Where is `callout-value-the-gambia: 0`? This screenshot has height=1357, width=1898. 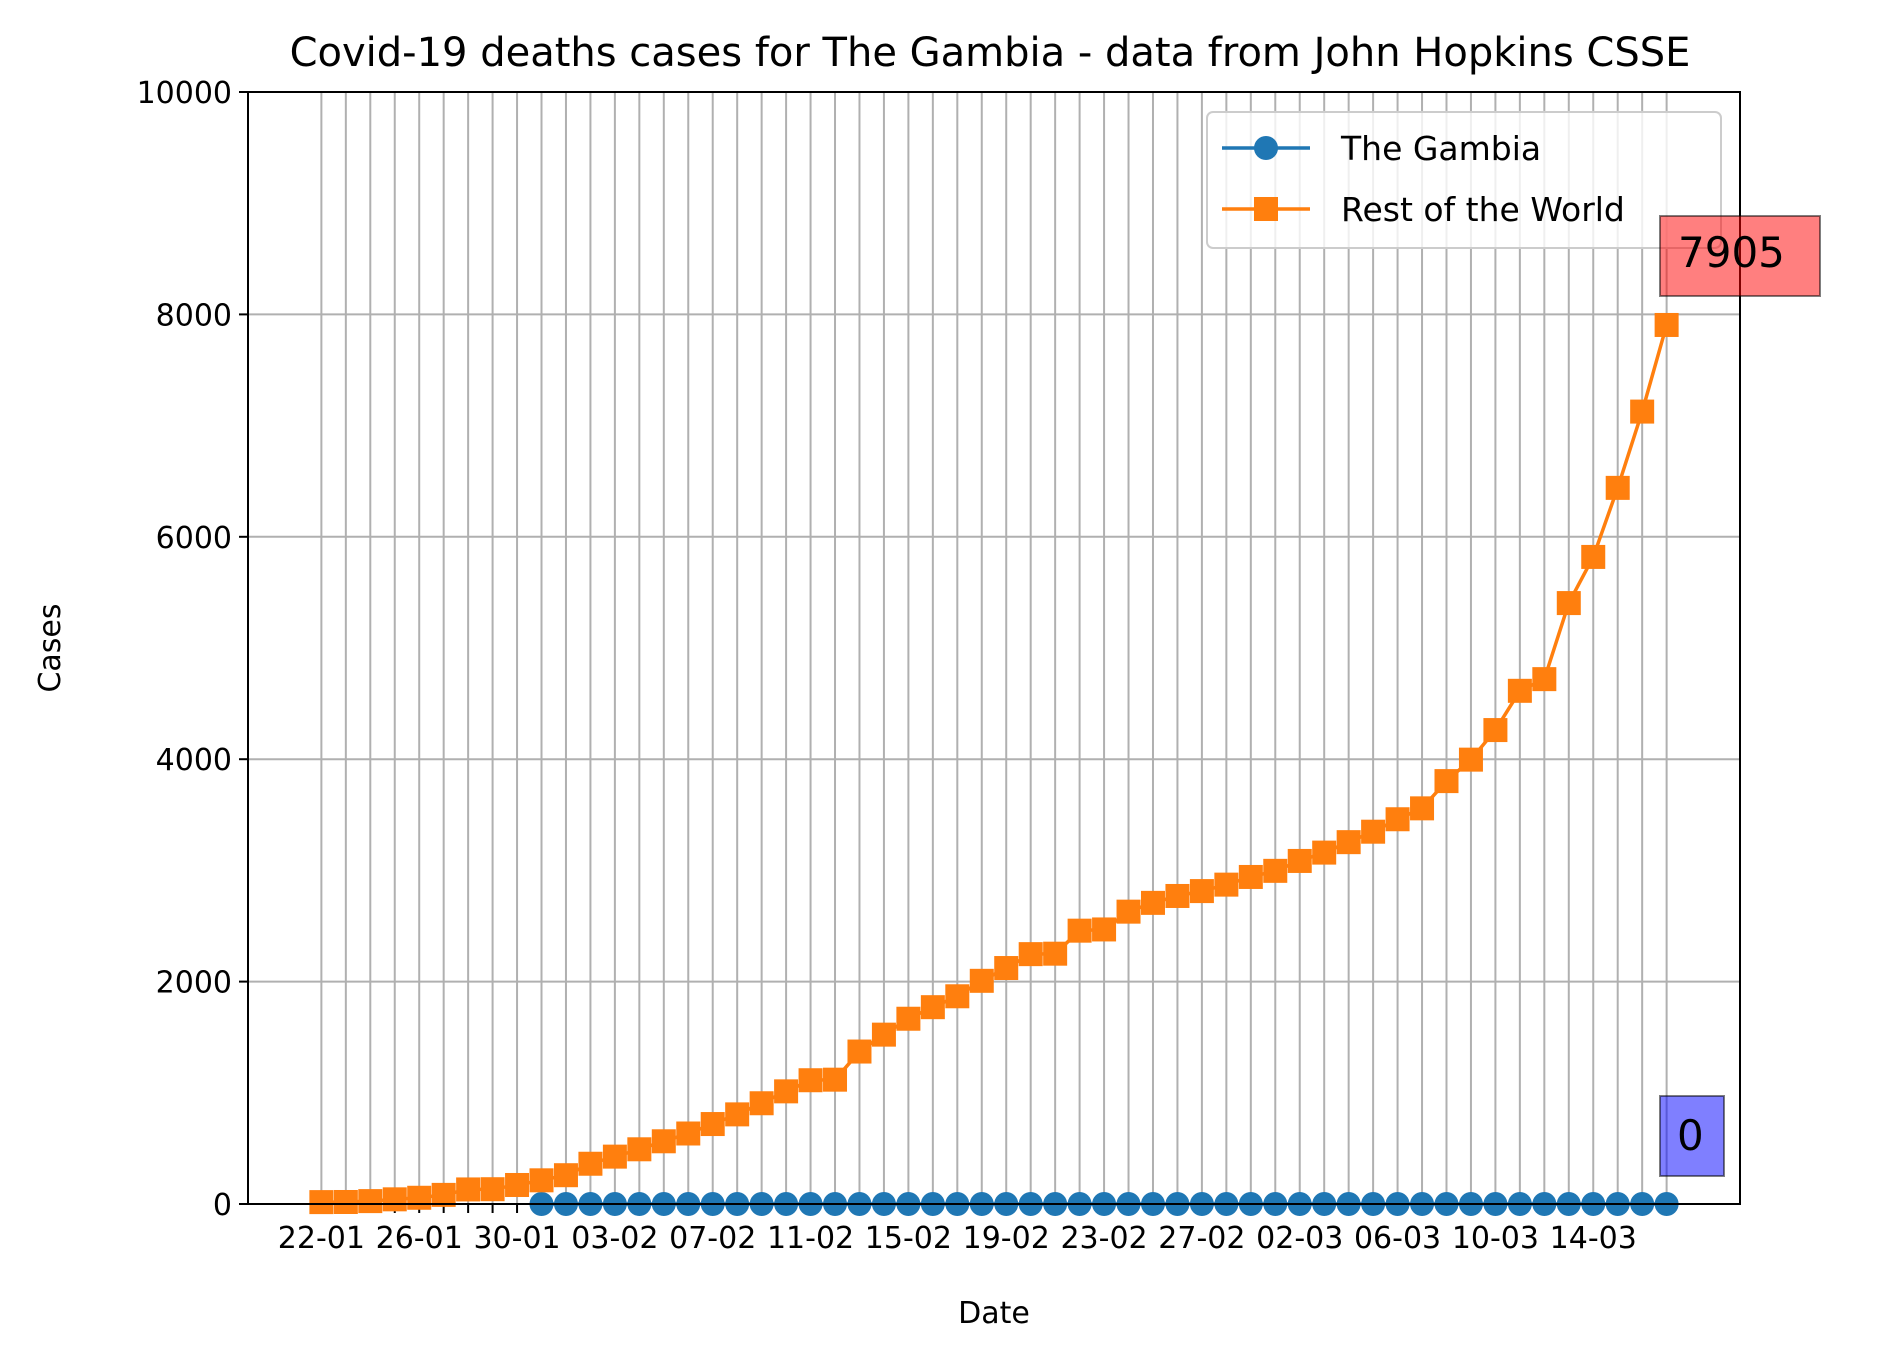 callout-value-the-gambia: 0 is located at coordinates (1690, 1135).